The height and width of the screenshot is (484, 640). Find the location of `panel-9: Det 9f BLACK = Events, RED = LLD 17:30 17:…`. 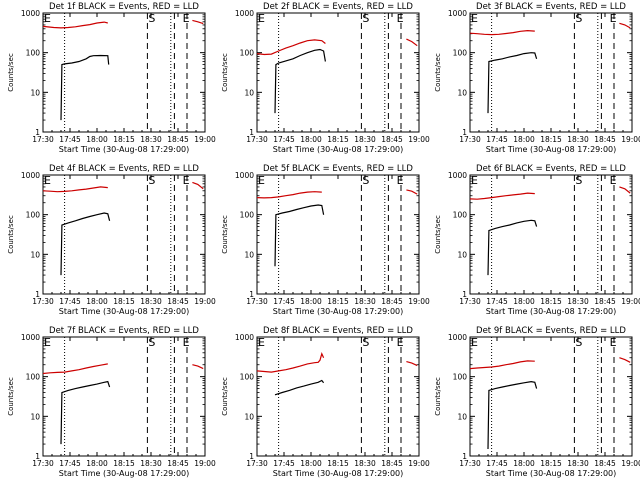

panel-9: Det 9f BLACK = Events, RED = LLD 17:30 17:… is located at coordinates (537, 402).